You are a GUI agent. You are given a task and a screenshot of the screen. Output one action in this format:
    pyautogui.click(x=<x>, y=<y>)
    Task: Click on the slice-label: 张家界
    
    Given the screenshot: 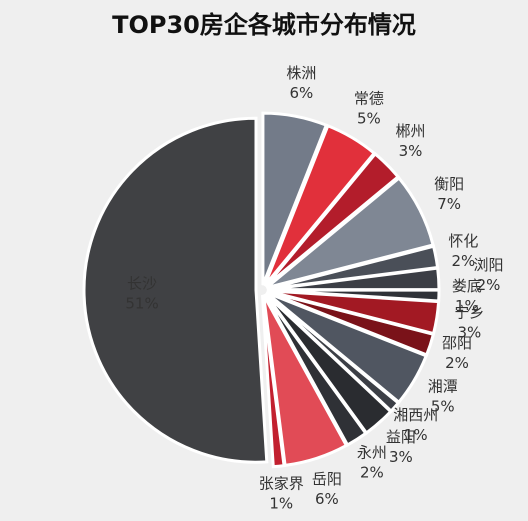 What is the action you would take?
    pyautogui.click(x=281, y=484)
    